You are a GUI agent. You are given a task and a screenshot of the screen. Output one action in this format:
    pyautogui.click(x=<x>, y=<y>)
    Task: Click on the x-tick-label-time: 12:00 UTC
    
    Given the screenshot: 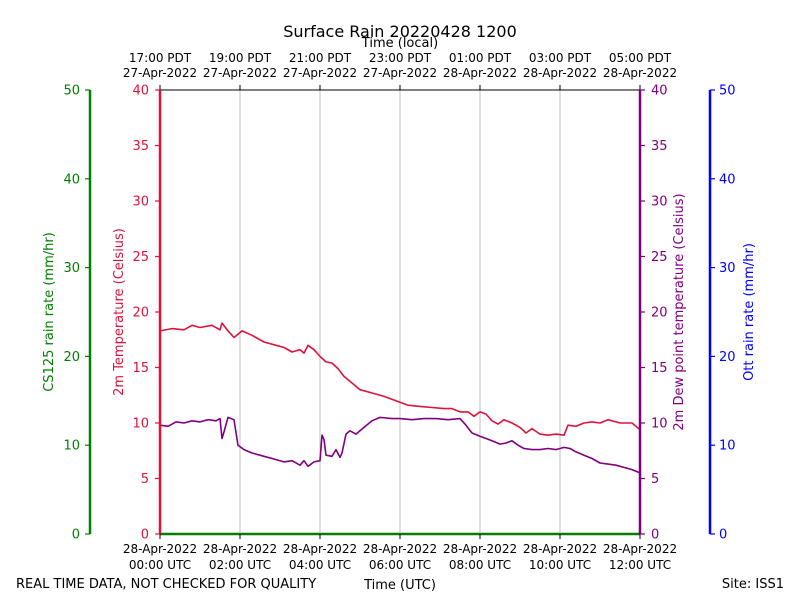 What is the action you would take?
    pyautogui.click(x=640, y=565)
    